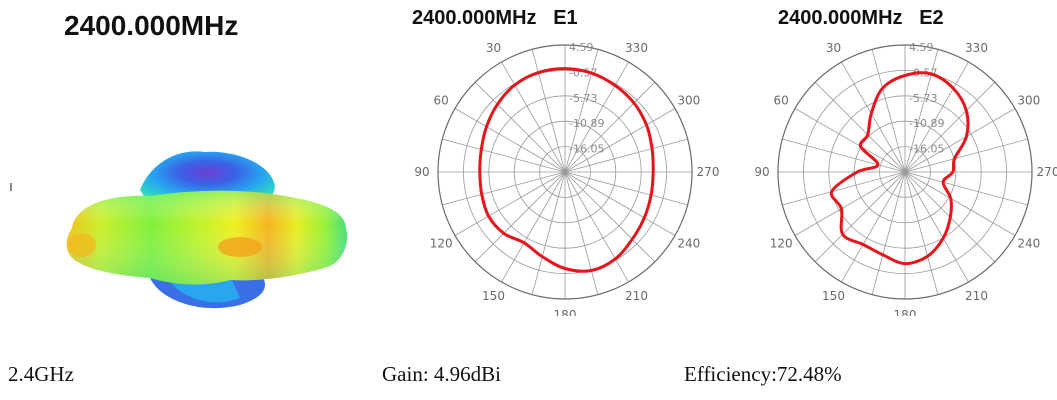  I want to click on 1-angle-tick-label: 240, so click(1028, 244).